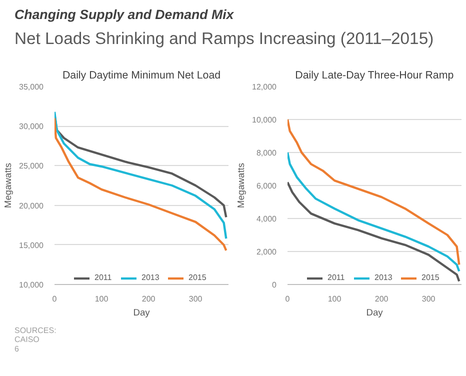 This screenshot has width=466, height=376. Describe the element at coordinates (31, 245) in the screenshot. I see `y-tick-label: 15,000` at that location.